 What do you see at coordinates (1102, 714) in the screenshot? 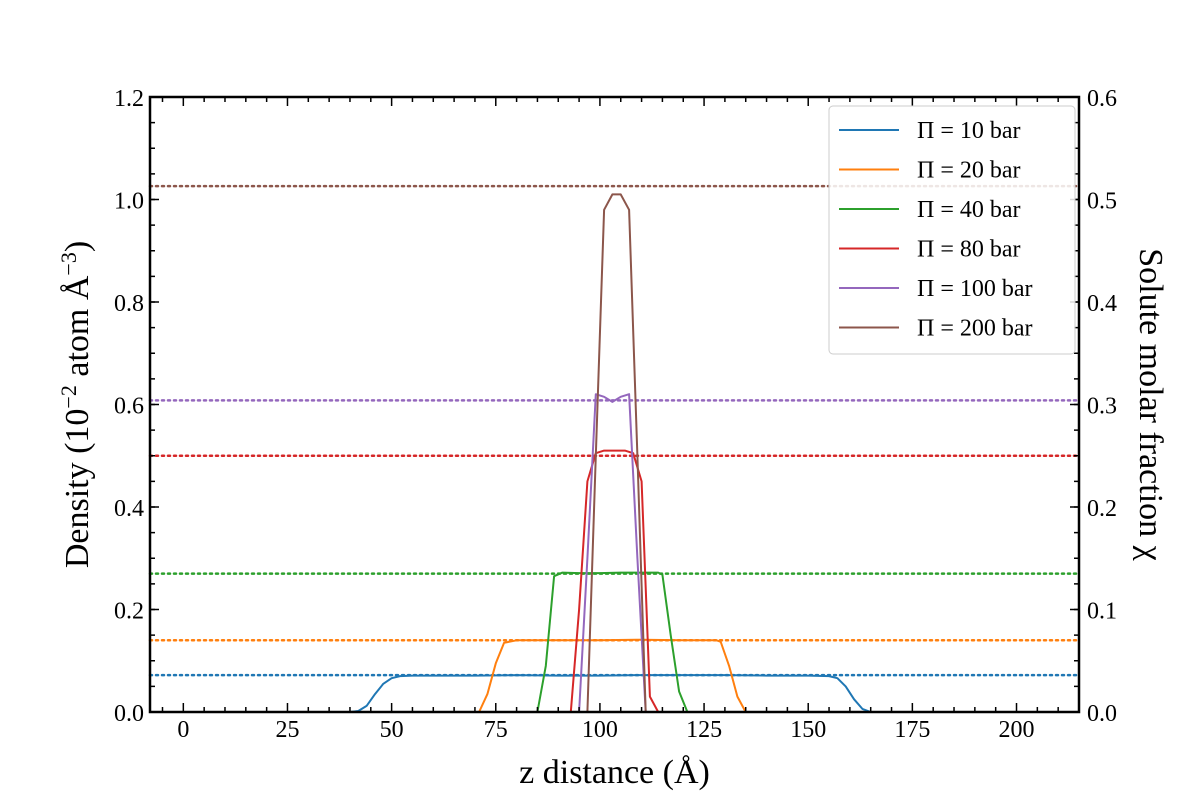
I see `y2-tick-label: 0.0` at bounding box center [1102, 714].